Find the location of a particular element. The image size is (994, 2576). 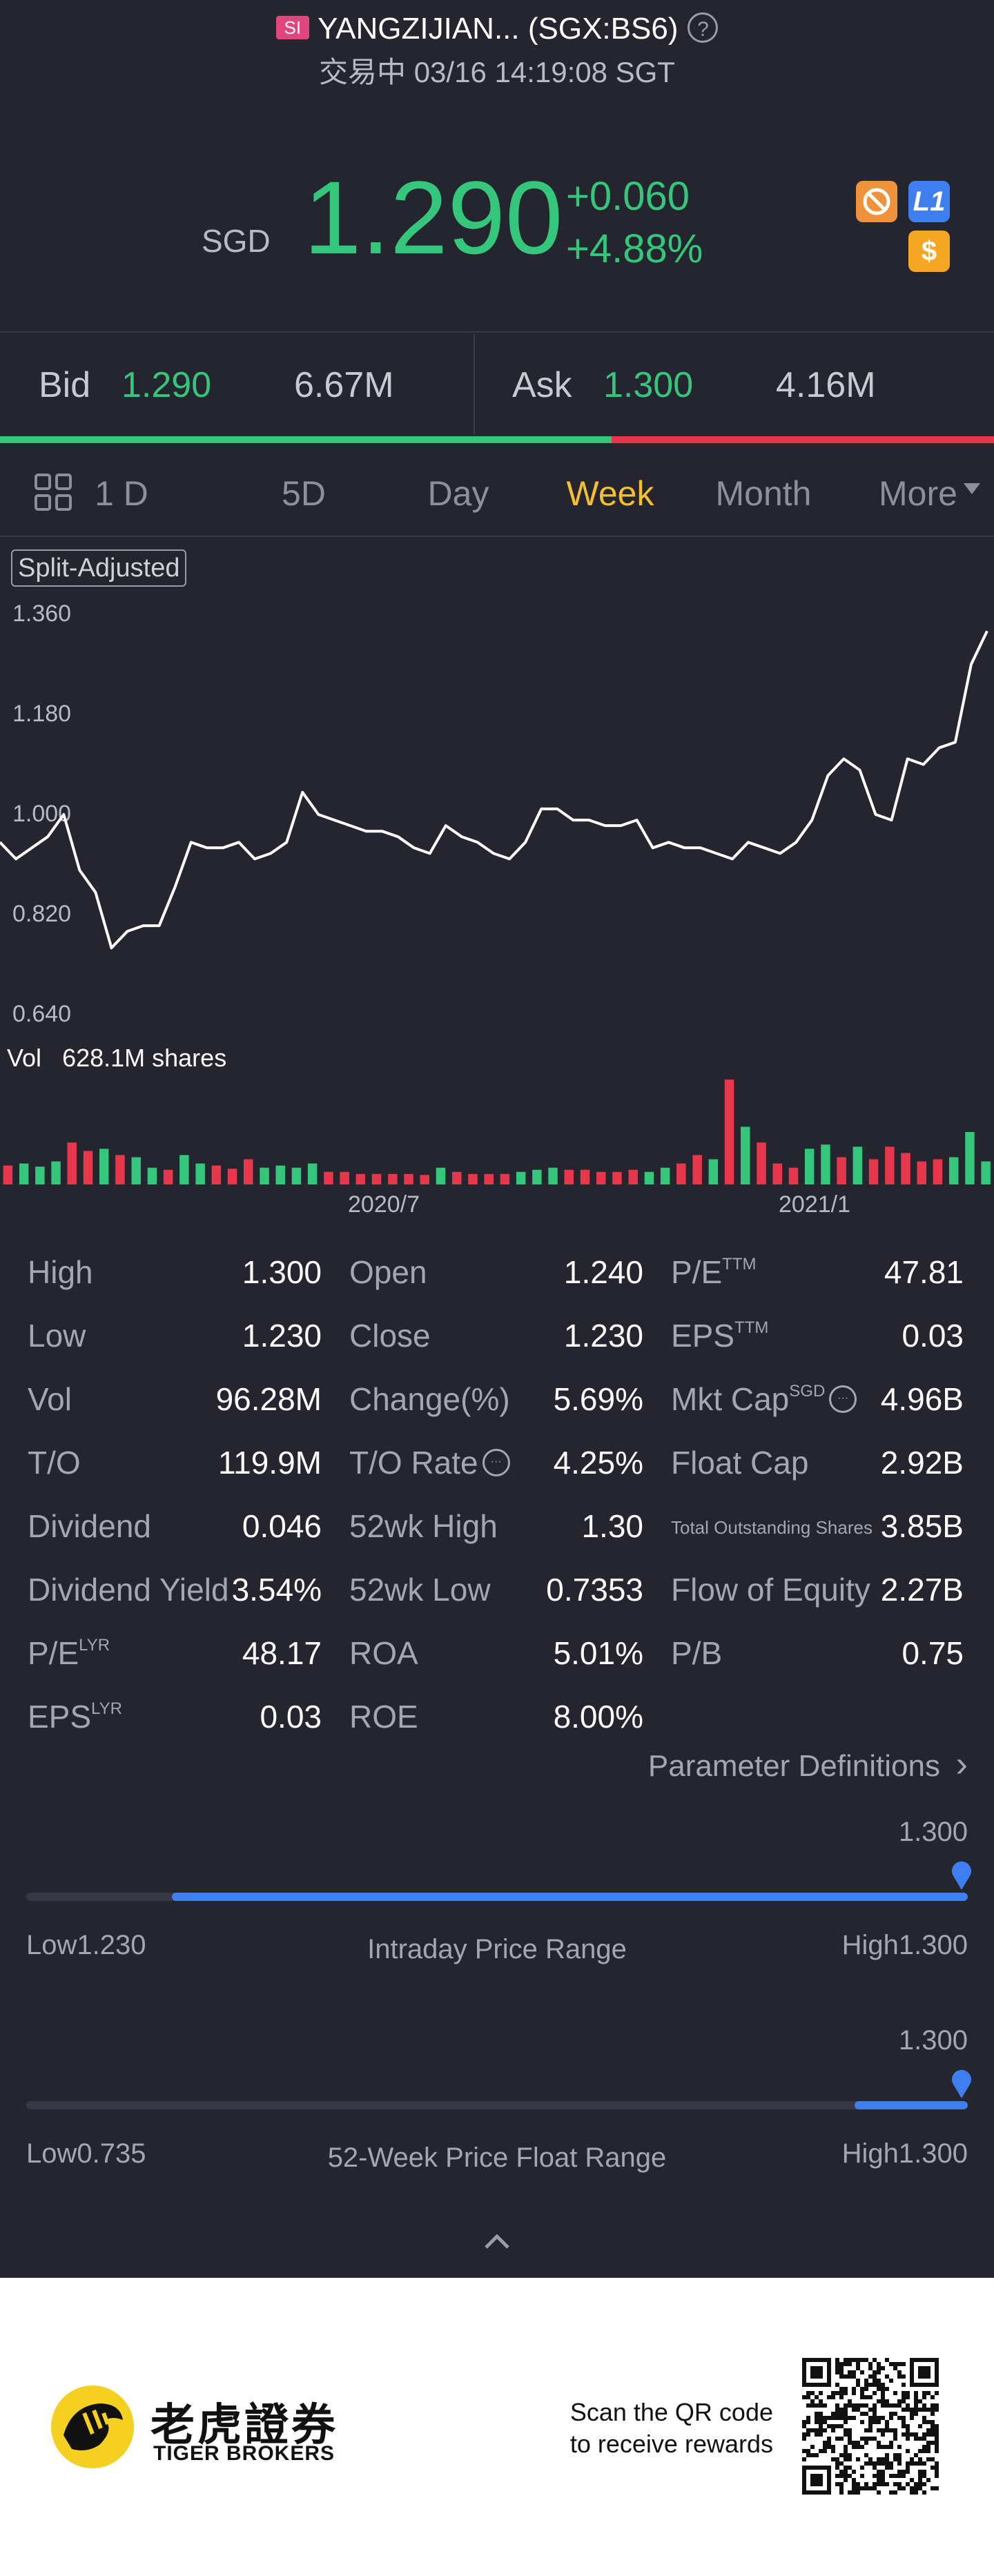

stat-label-text: Dividend Yield is located at coordinates (128, 1590).